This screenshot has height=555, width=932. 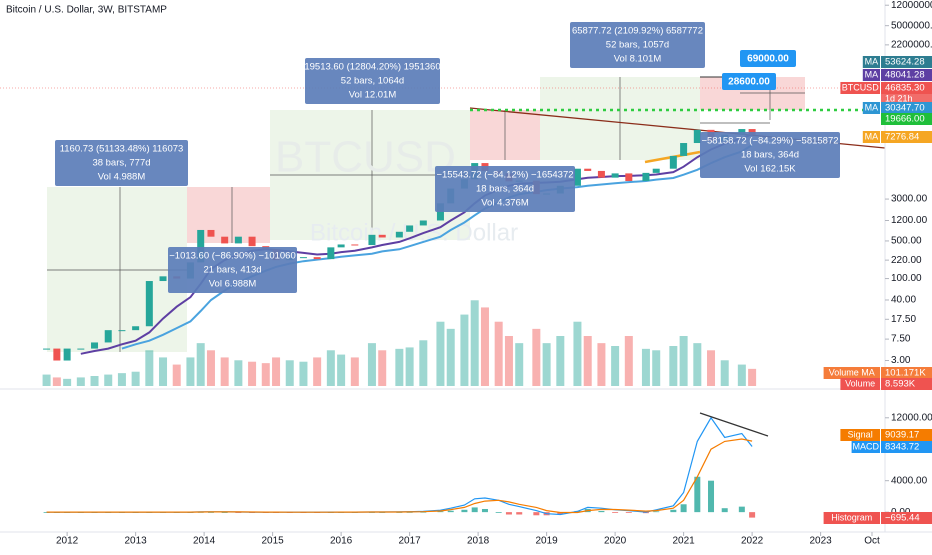 What do you see at coordinates (905, 108) in the screenshot?
I see `axis-chip-value: 30347.70` at bounding box center [905, 108].